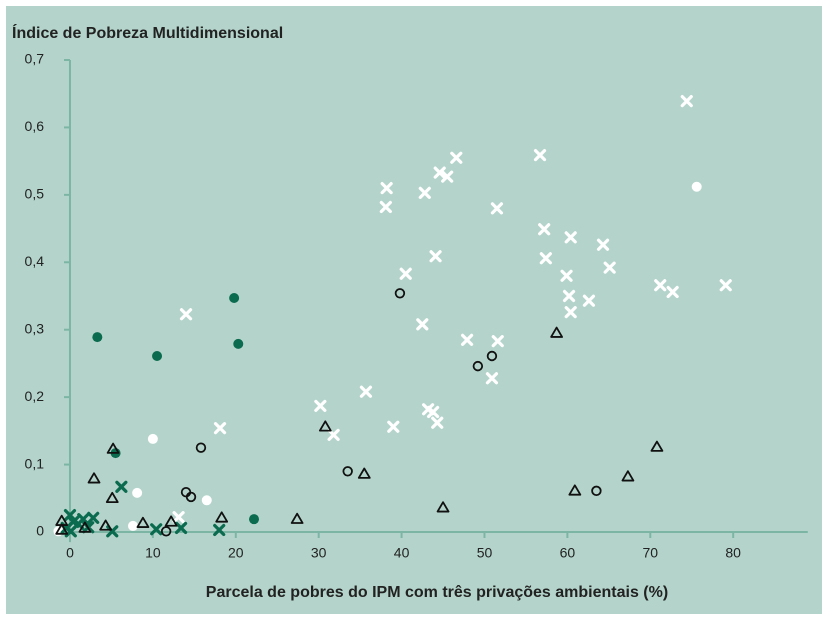 This screenshot has width=828, height=620. What do you see at coordinates (733, 553) in the screenshot?
I see `x-tick-label: 80` at bounding box center [733, 553].